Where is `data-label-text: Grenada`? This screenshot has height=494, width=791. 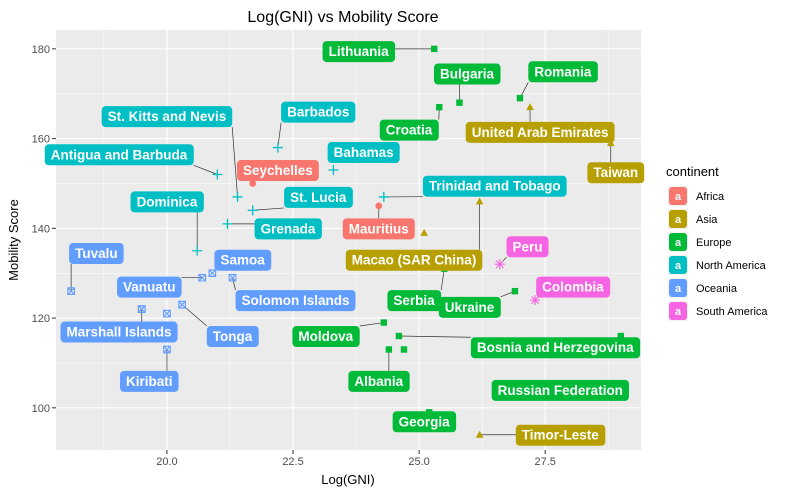 data-label-text: Grenada is located at coordinates (288, 228).